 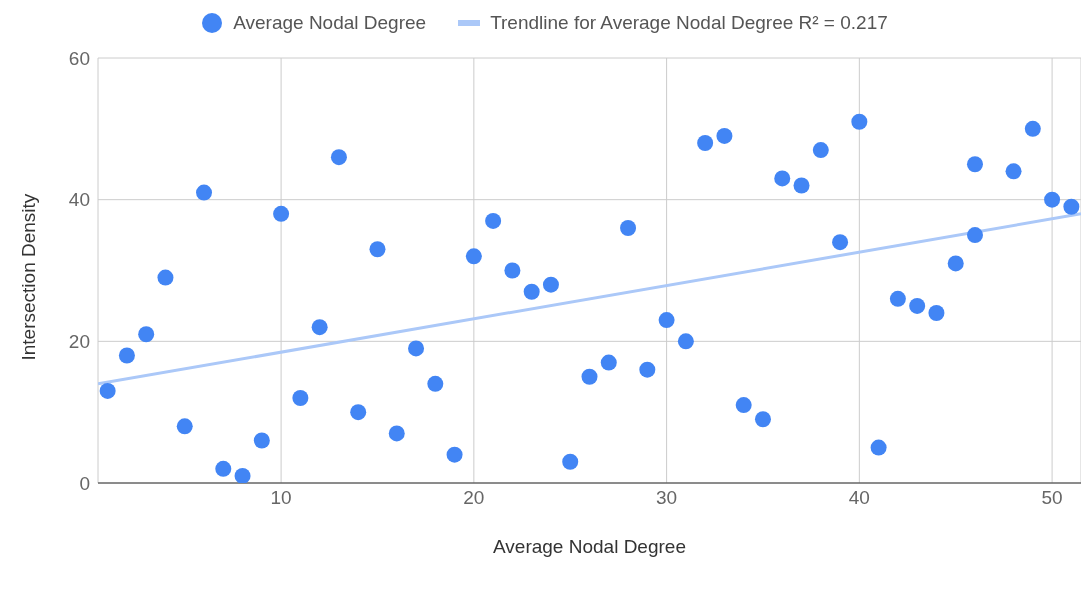 What do you see at coordinates (330, 23) in the screenshot?
I see `legend-label: Average Nodal Degree` at bounding box center [330, 23].